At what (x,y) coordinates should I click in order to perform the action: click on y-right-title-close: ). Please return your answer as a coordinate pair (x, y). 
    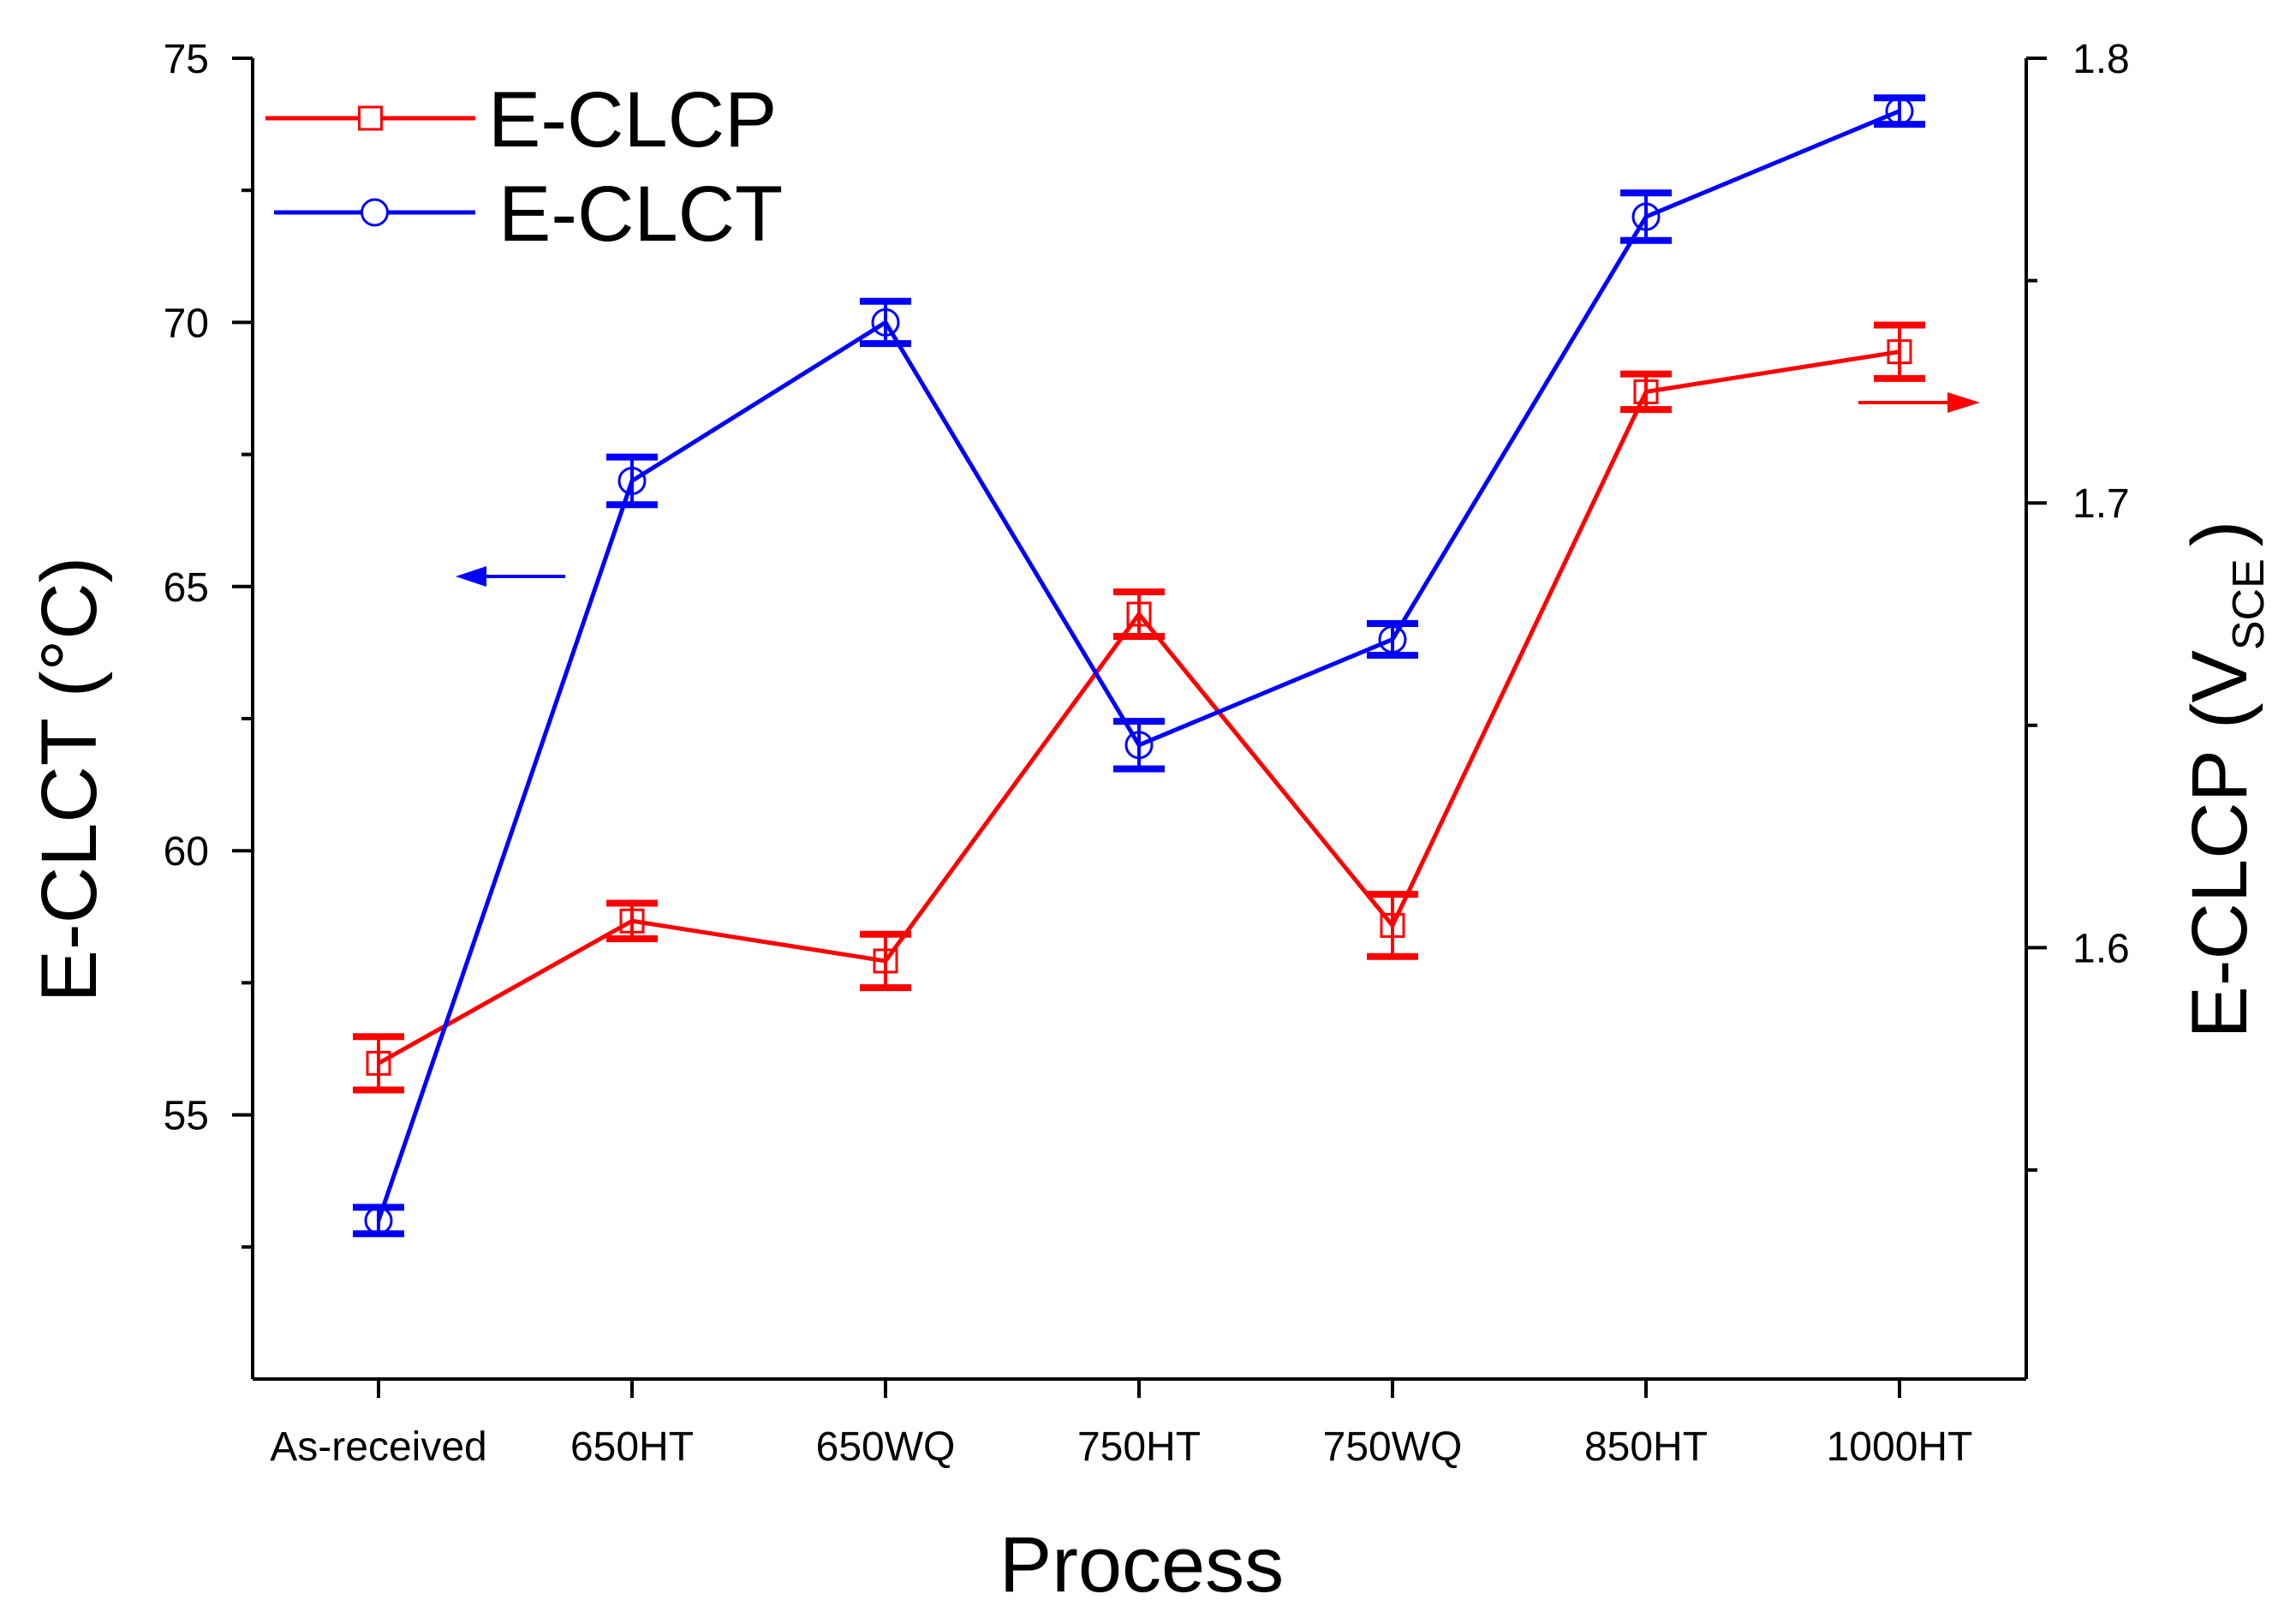
    Looking at the image, I should click on (2219, 534).